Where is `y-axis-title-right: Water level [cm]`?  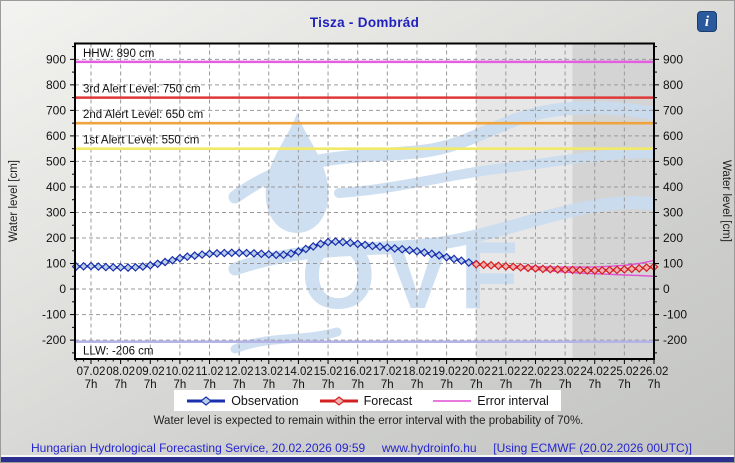
y-axis-title-right: Water level [cm] is located at coordinates (726, 201).